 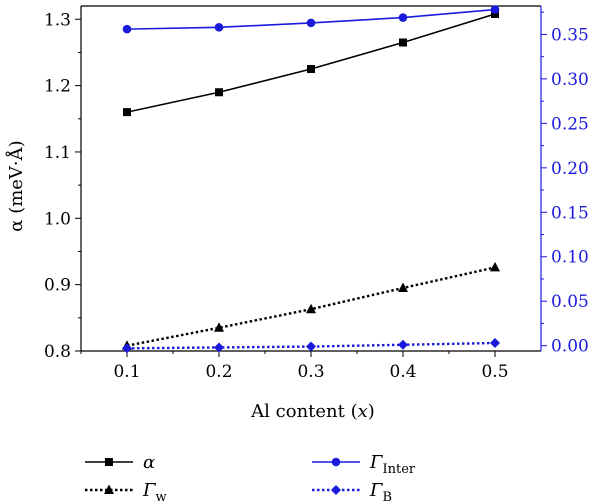 What do you see at coordinates (57, 352) in the screenshot?
I see `y-left-tick-label: 0.8` at bounding box center [57, 352].